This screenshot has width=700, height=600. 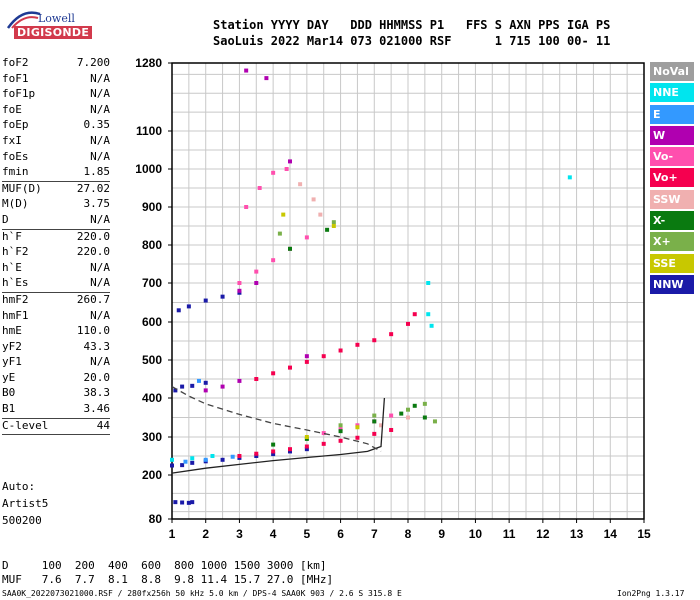 What do you see at coordinates (56, 126) in the screenshot?
I see `param-row: foEp 0.35` at bounding box center [56, 126].